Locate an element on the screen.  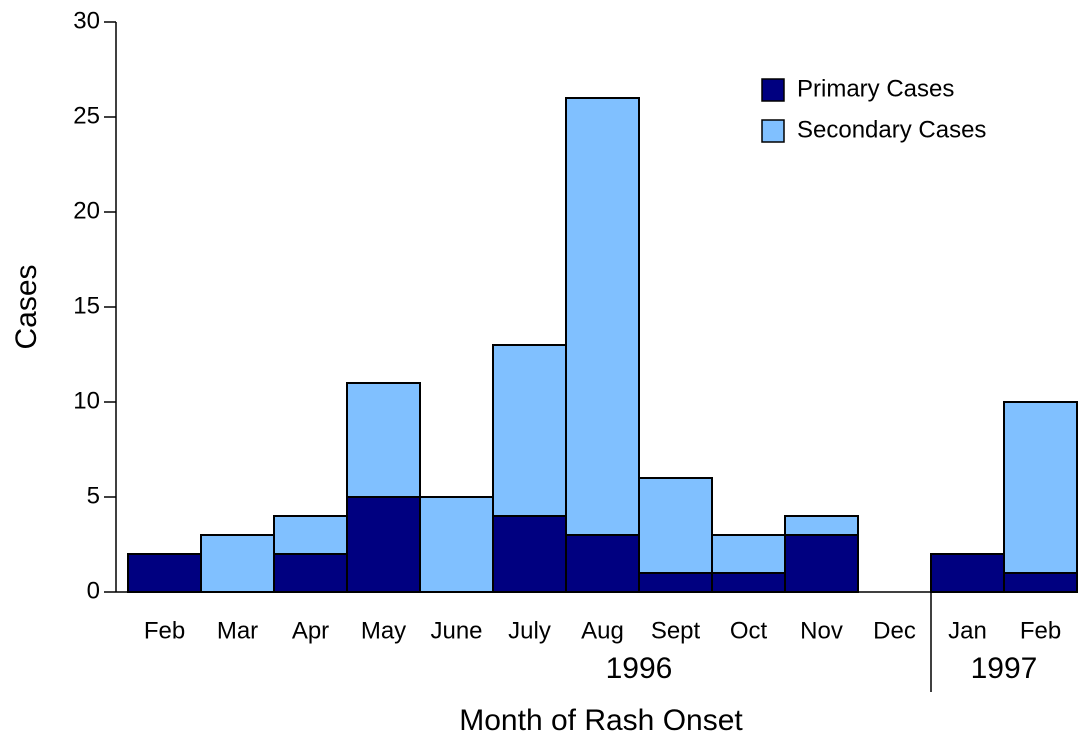
x-tick-label: Dec is located at coordinates (894, 630).